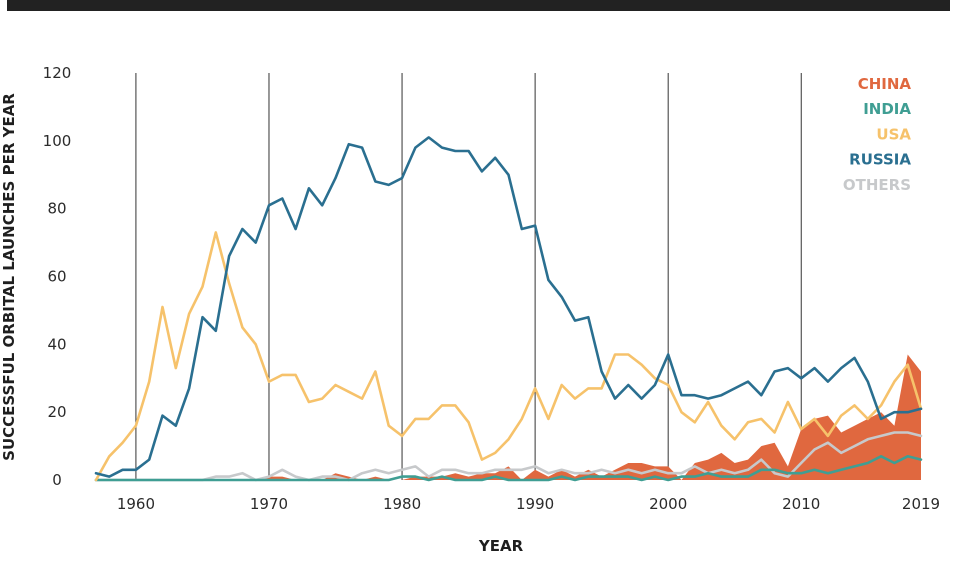 The image size is (958, 564). I want to click on x-tick-1990: 1990, so click(535, 504).